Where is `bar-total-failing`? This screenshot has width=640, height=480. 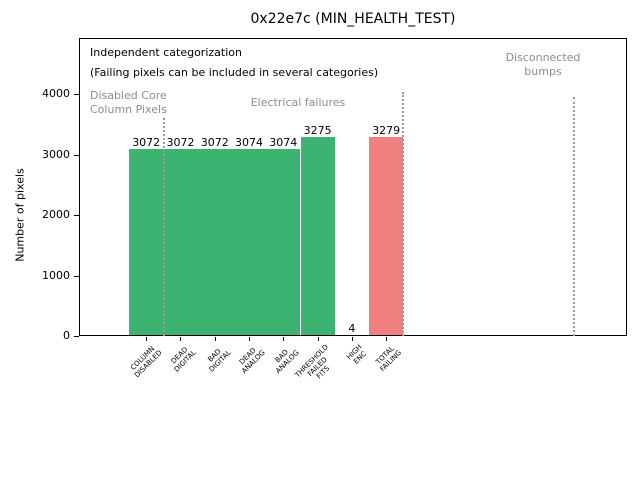
bar-total-failing is located at coordinates (386, 236).